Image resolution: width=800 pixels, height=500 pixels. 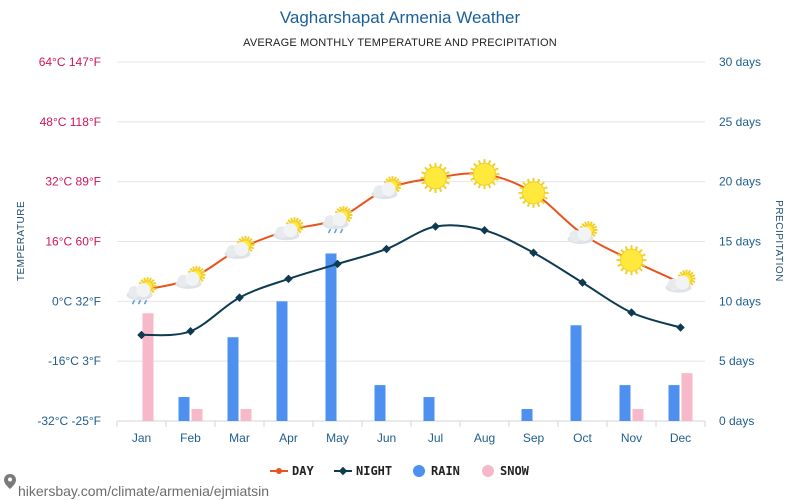 What do you see at coordinates (778, 241) in the screenshot?
I see `right-axis-label: PRECIPITATION` at bounding box center [778, 241].